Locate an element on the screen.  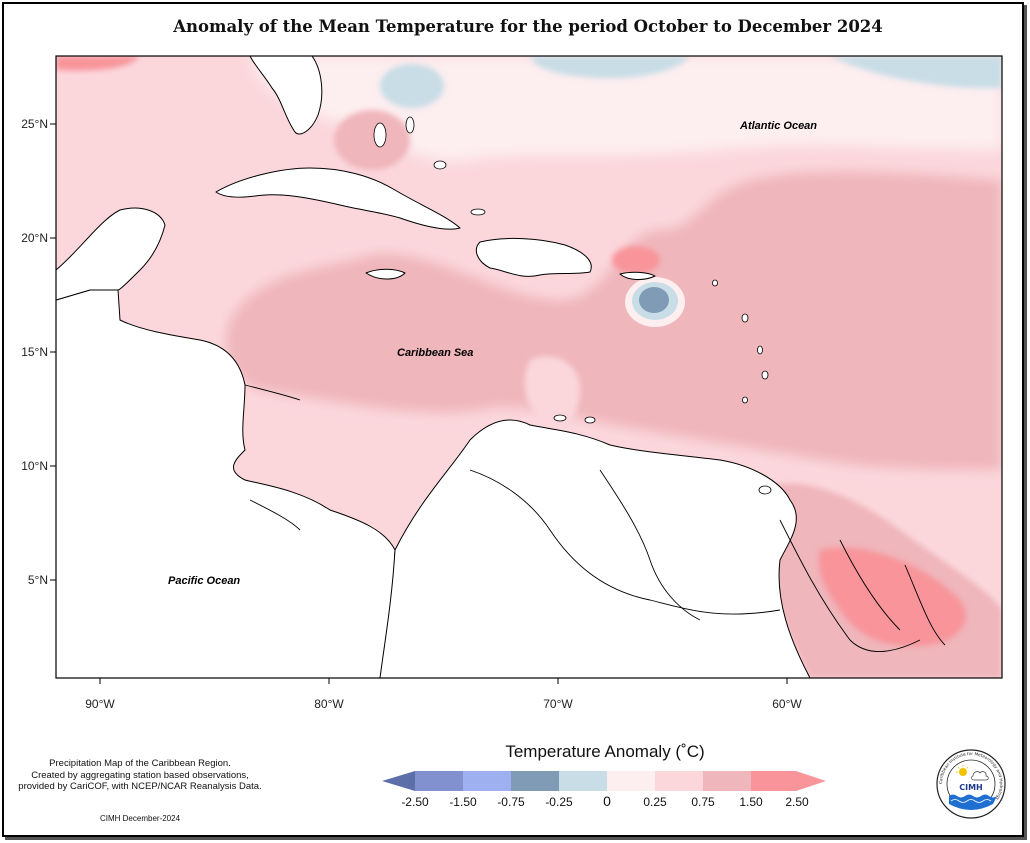
legend-tick: 0.75 is located at coordinates (703, 802).